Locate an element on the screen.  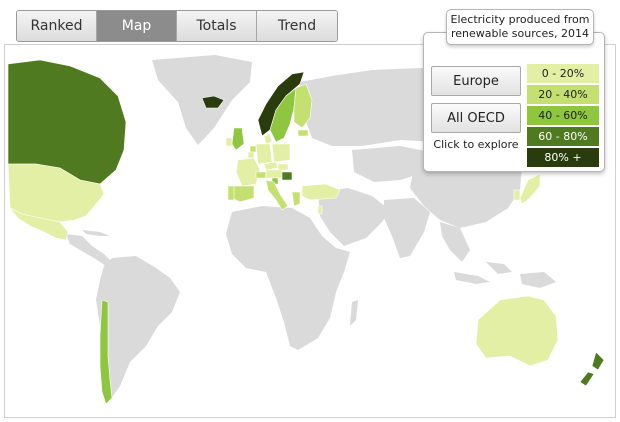
country-japan: South Korea is located at coordinates (530, 189).